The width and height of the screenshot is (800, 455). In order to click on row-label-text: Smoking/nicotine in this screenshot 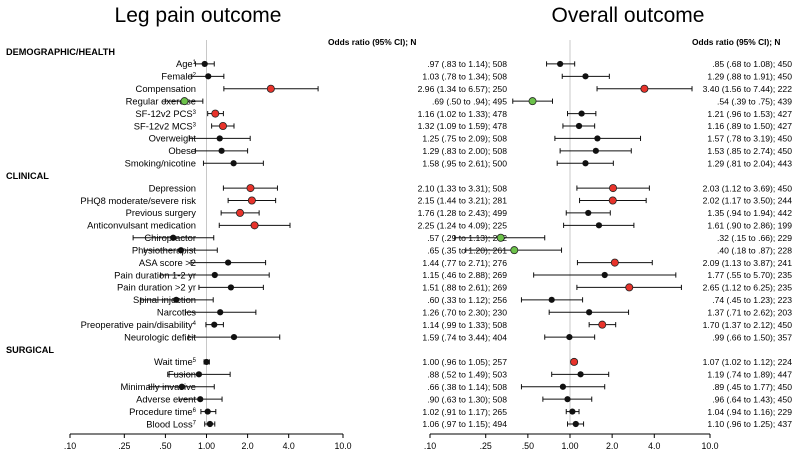, I will do `click(160, 163)`.